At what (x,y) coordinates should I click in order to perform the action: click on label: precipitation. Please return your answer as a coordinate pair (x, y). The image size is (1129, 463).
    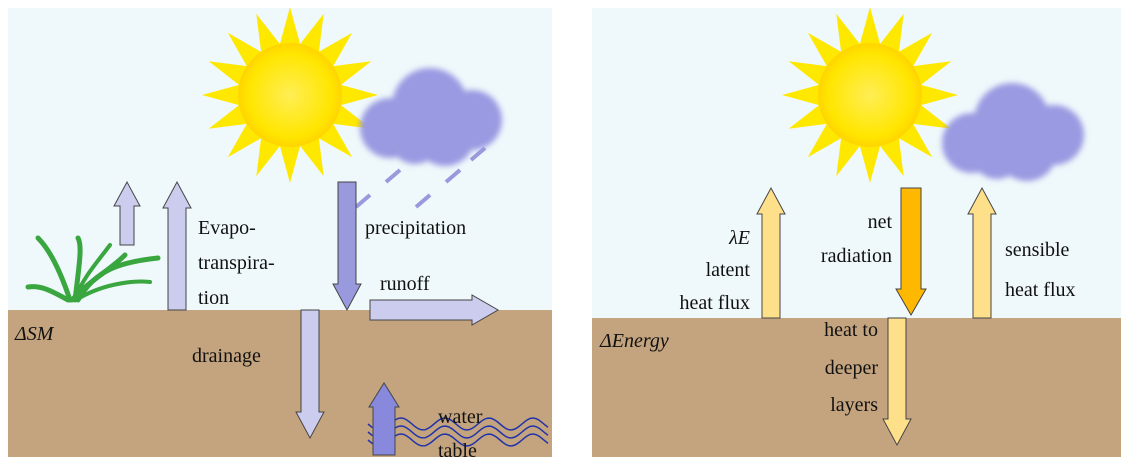
    Looking at the image, I should click on (415, 228).